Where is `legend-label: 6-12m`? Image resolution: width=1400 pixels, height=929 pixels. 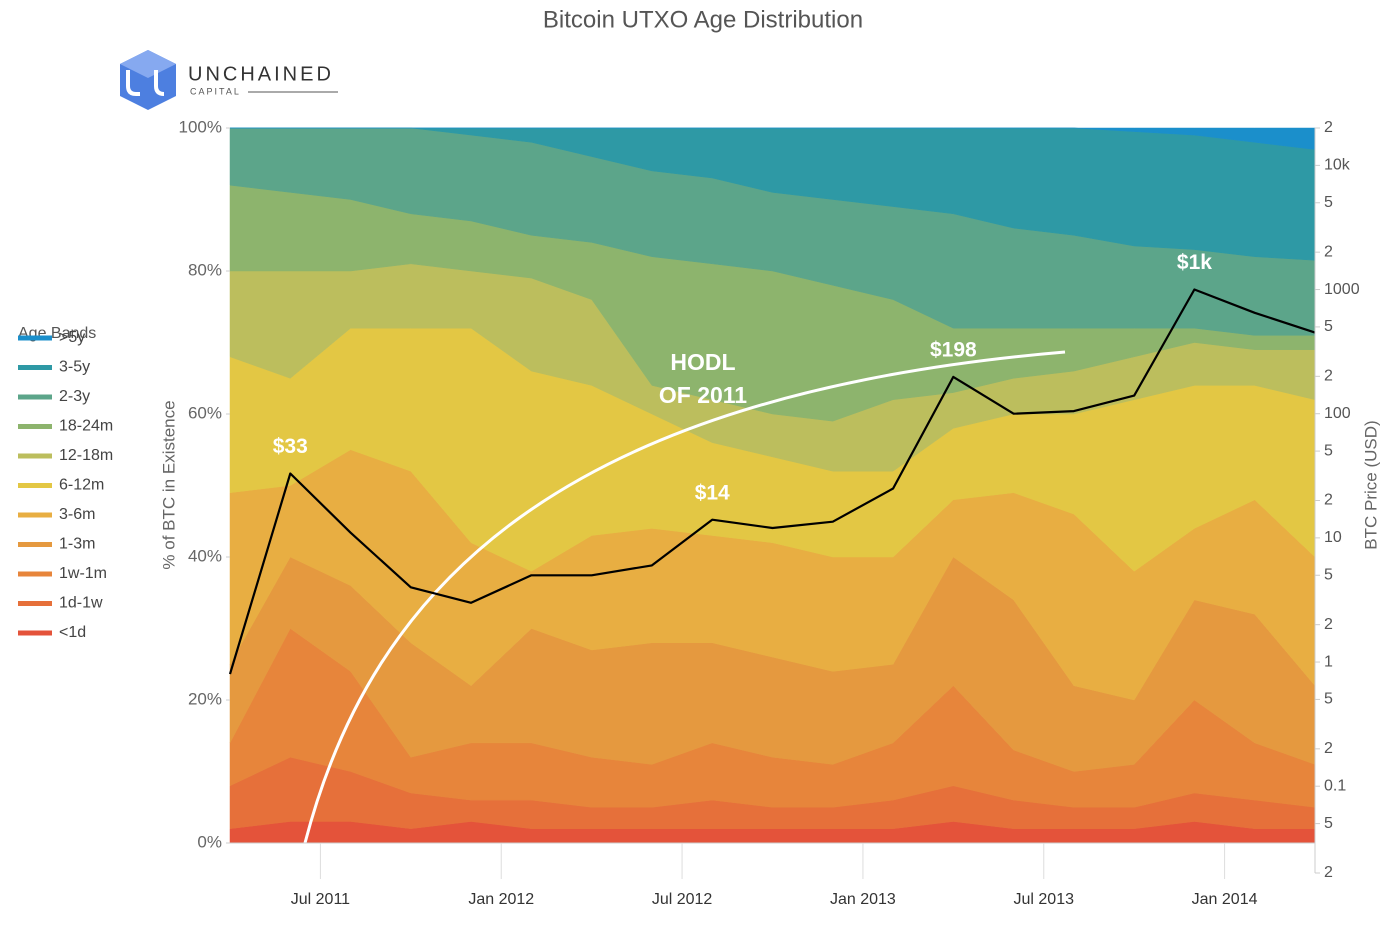 legend-label: 6-12m is located at coordinates (81, 485).